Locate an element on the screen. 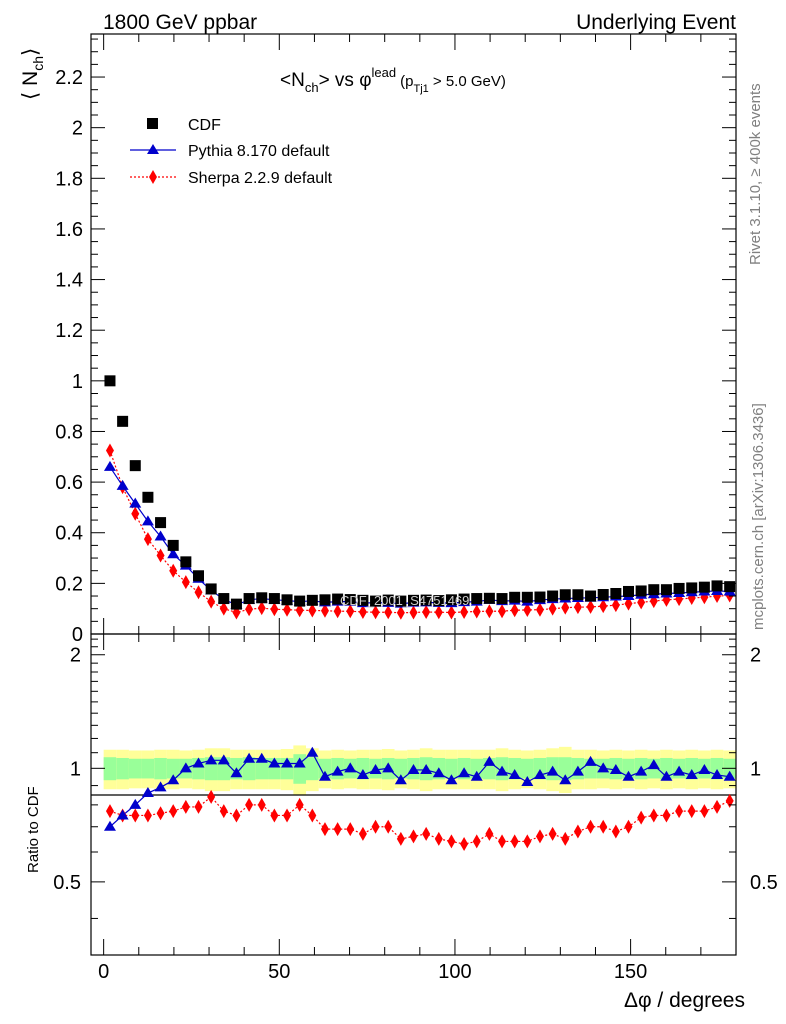 This screenshot has height=1024, width=786. pythia-point is located at coordinates (160, 535).